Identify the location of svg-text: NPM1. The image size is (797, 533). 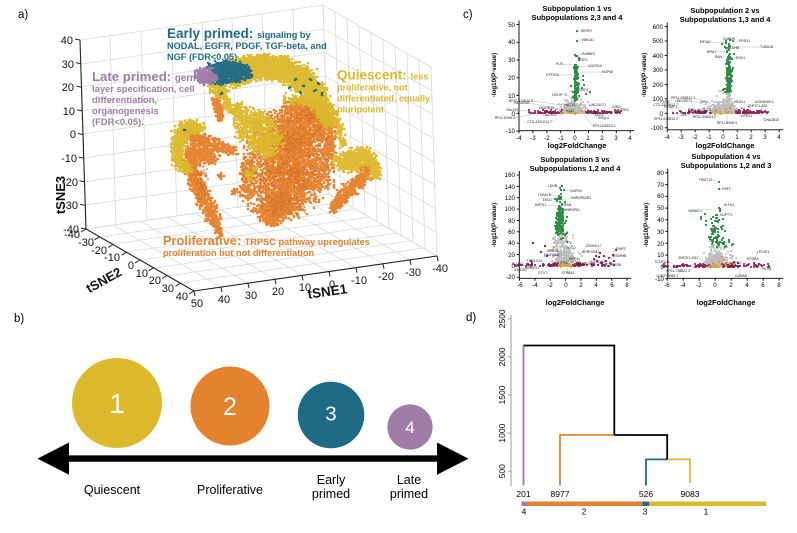
(712, 52).